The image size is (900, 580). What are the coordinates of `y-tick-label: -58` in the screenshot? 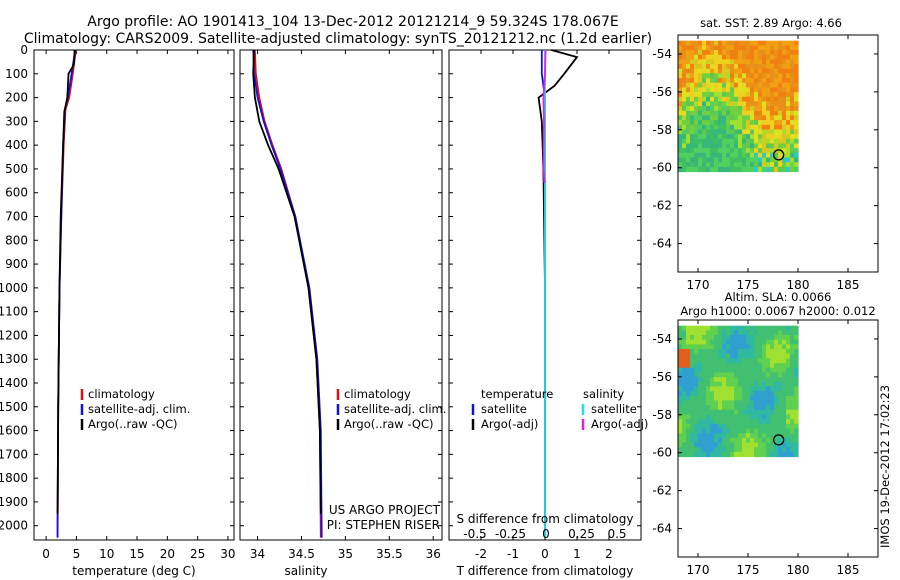 It's located at (662, 415).